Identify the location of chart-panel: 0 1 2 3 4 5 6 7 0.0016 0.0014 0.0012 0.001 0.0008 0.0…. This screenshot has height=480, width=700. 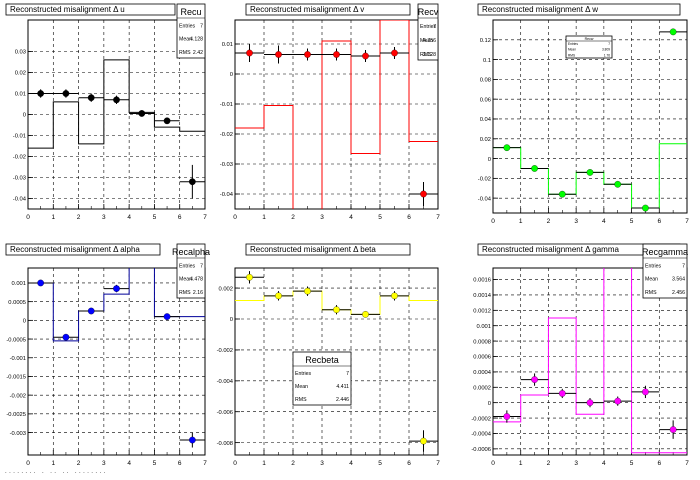
(580, 355).